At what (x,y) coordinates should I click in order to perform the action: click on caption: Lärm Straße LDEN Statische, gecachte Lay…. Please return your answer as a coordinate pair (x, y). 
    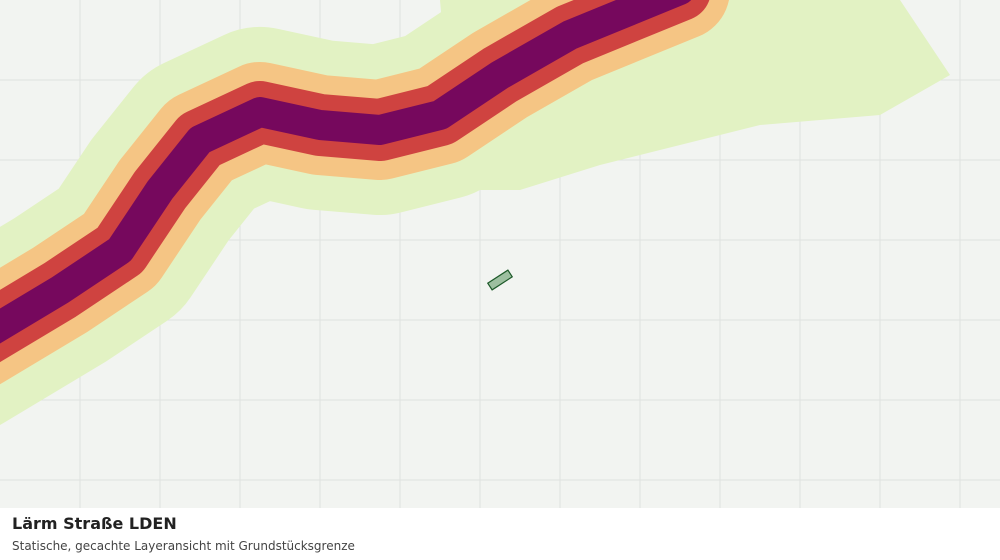
    Looking at the image, I should click on (183, 532).